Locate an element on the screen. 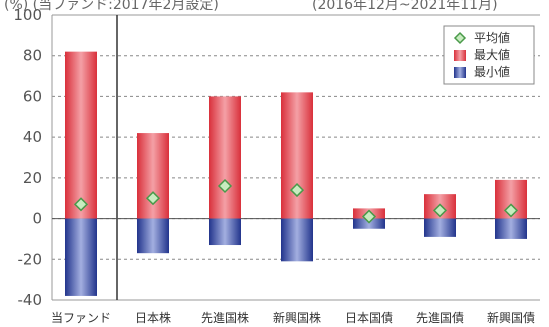 Image resolution: width=549 pixels, height=327 pixels. category-label: 日本株 is located at coordinates (153, 317).